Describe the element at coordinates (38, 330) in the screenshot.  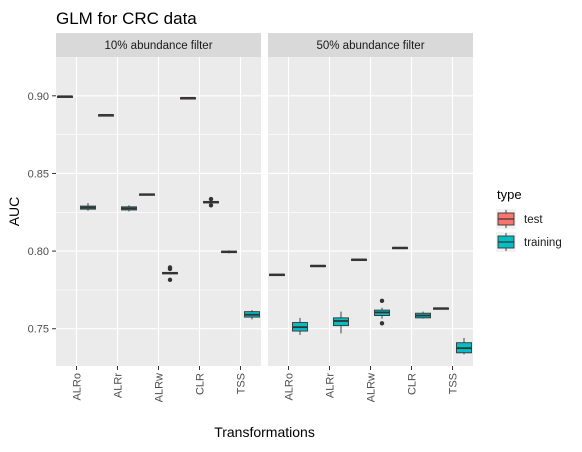
I see `y-tick-label: 0.75` at that location.